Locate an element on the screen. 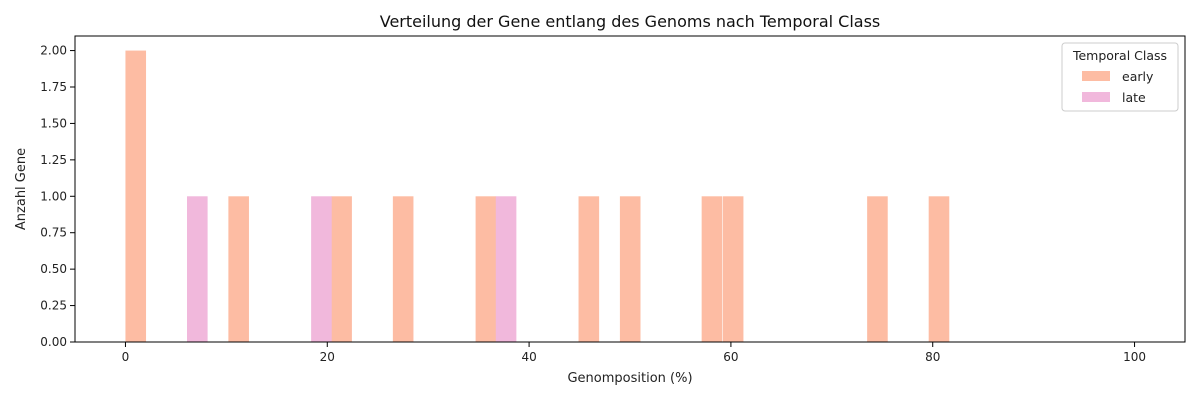 This screenshot has height=400, width=1200. x-tick-label: 20 is located at coordinates (327, 357).